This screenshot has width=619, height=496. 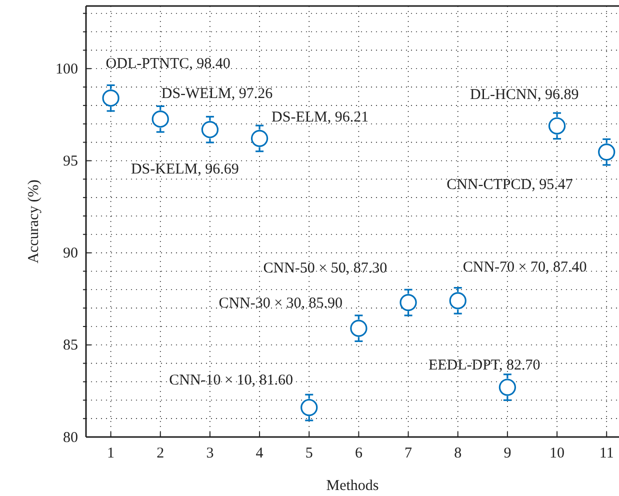 What do you see at coordinates (325, 268) in the screenshot?
I see `annotation: CNN-50 × 50, 87.30` at bounding box center [325, 268].